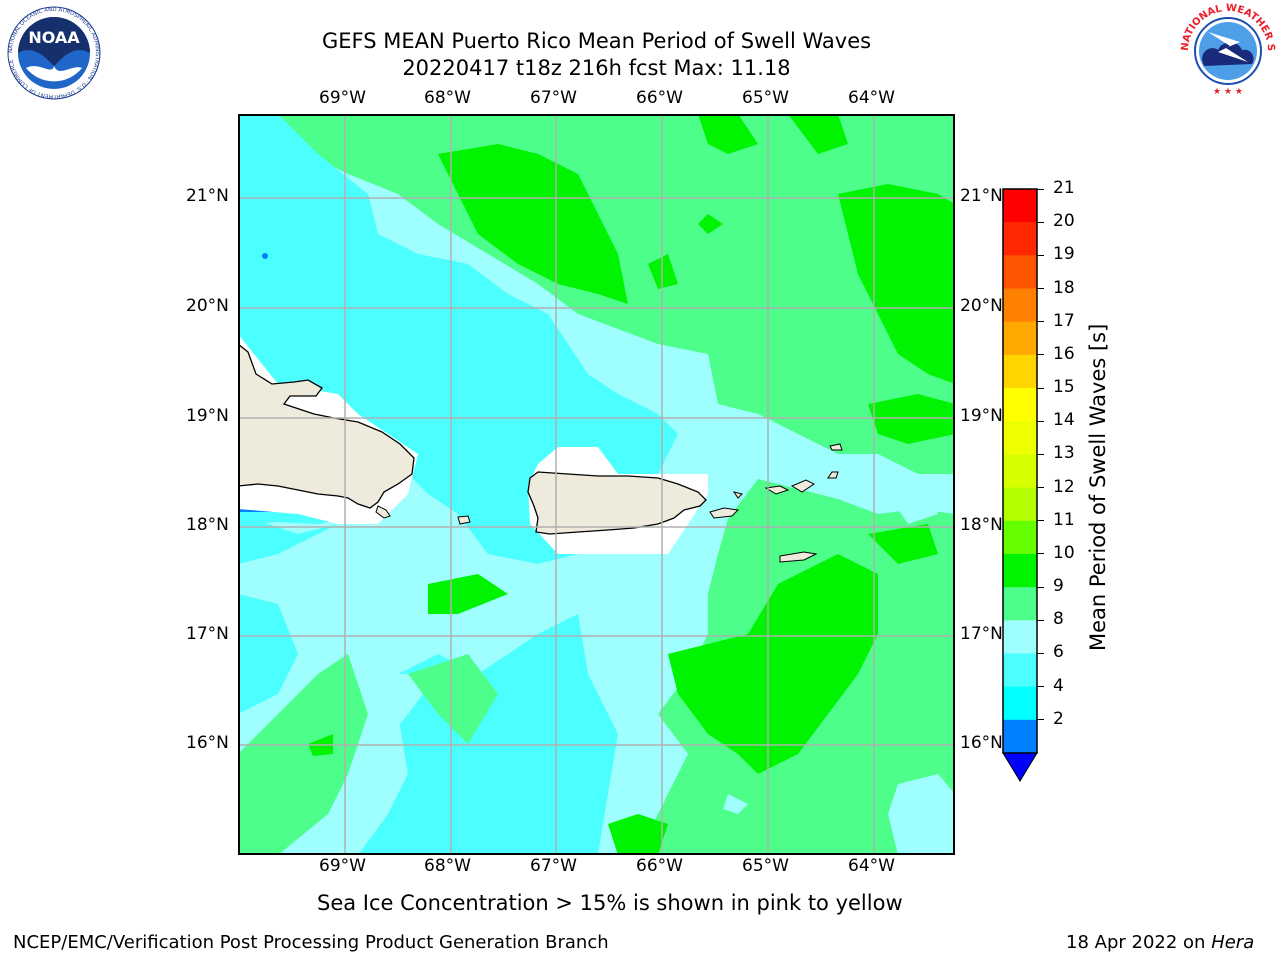 The width and height of the screenshot is (1280, 960). What do you see at coordinates (871, 98) in the screenshot?
I see `lon-label-top: 64°W` at bounding box center [871, 98].